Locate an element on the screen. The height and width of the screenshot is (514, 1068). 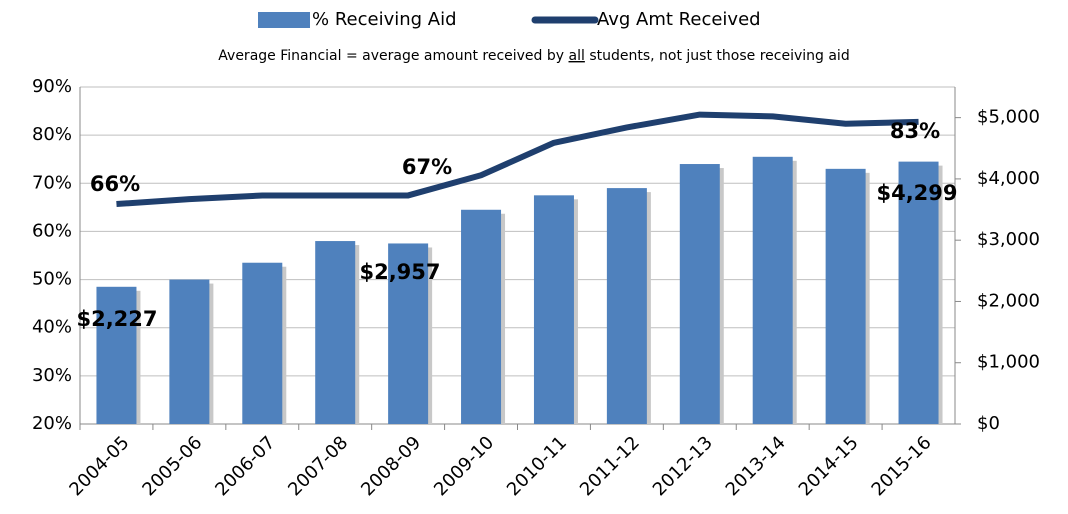
annotation: $2,227 is located at coordinates (116, 319).